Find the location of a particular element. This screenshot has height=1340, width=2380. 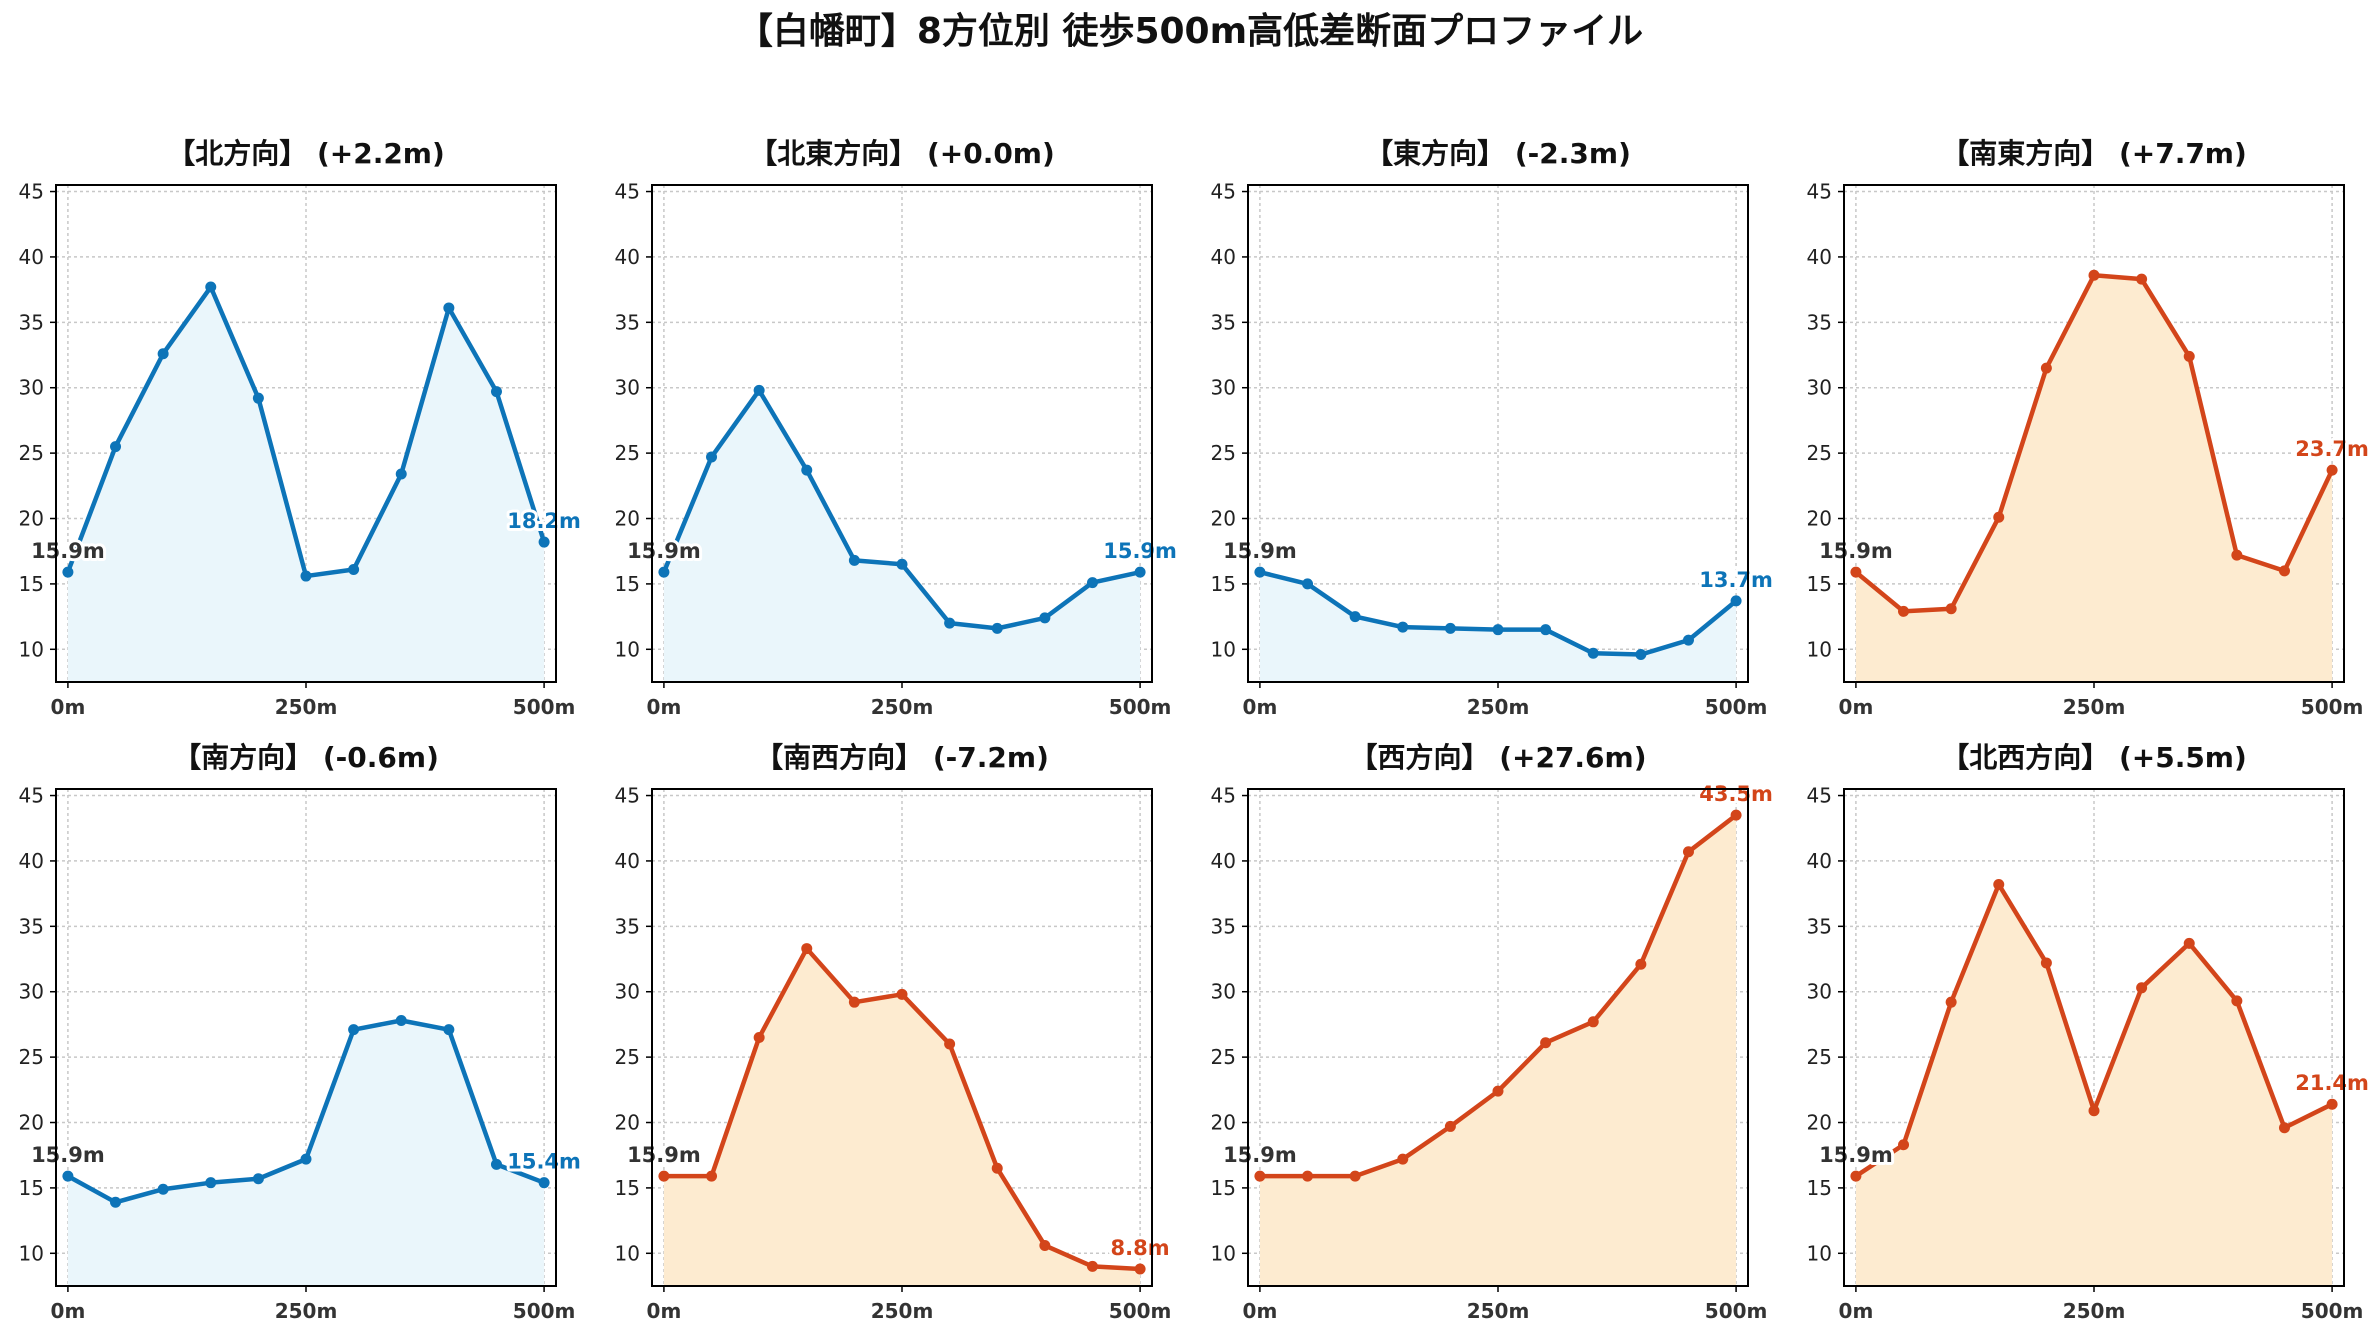

panel-title: 【東方向】 (-2.3m) is located at coordinates (1498, 153).